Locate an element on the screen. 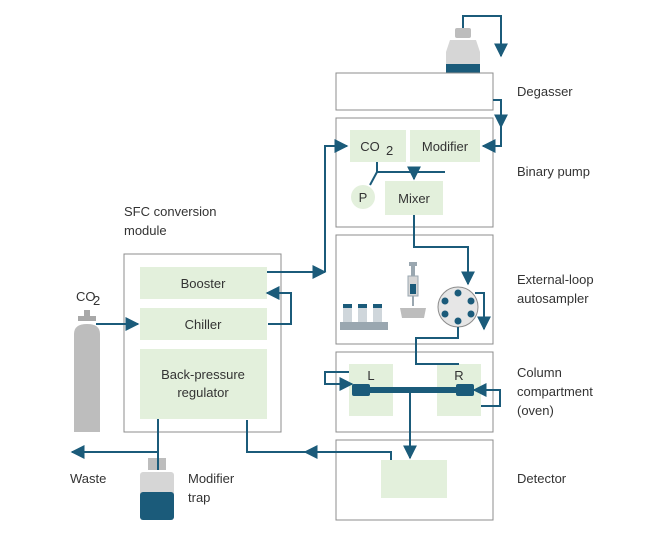 This screenshot has width=646, height=540. detector-label: Detector is located at coordinates (542, 478).